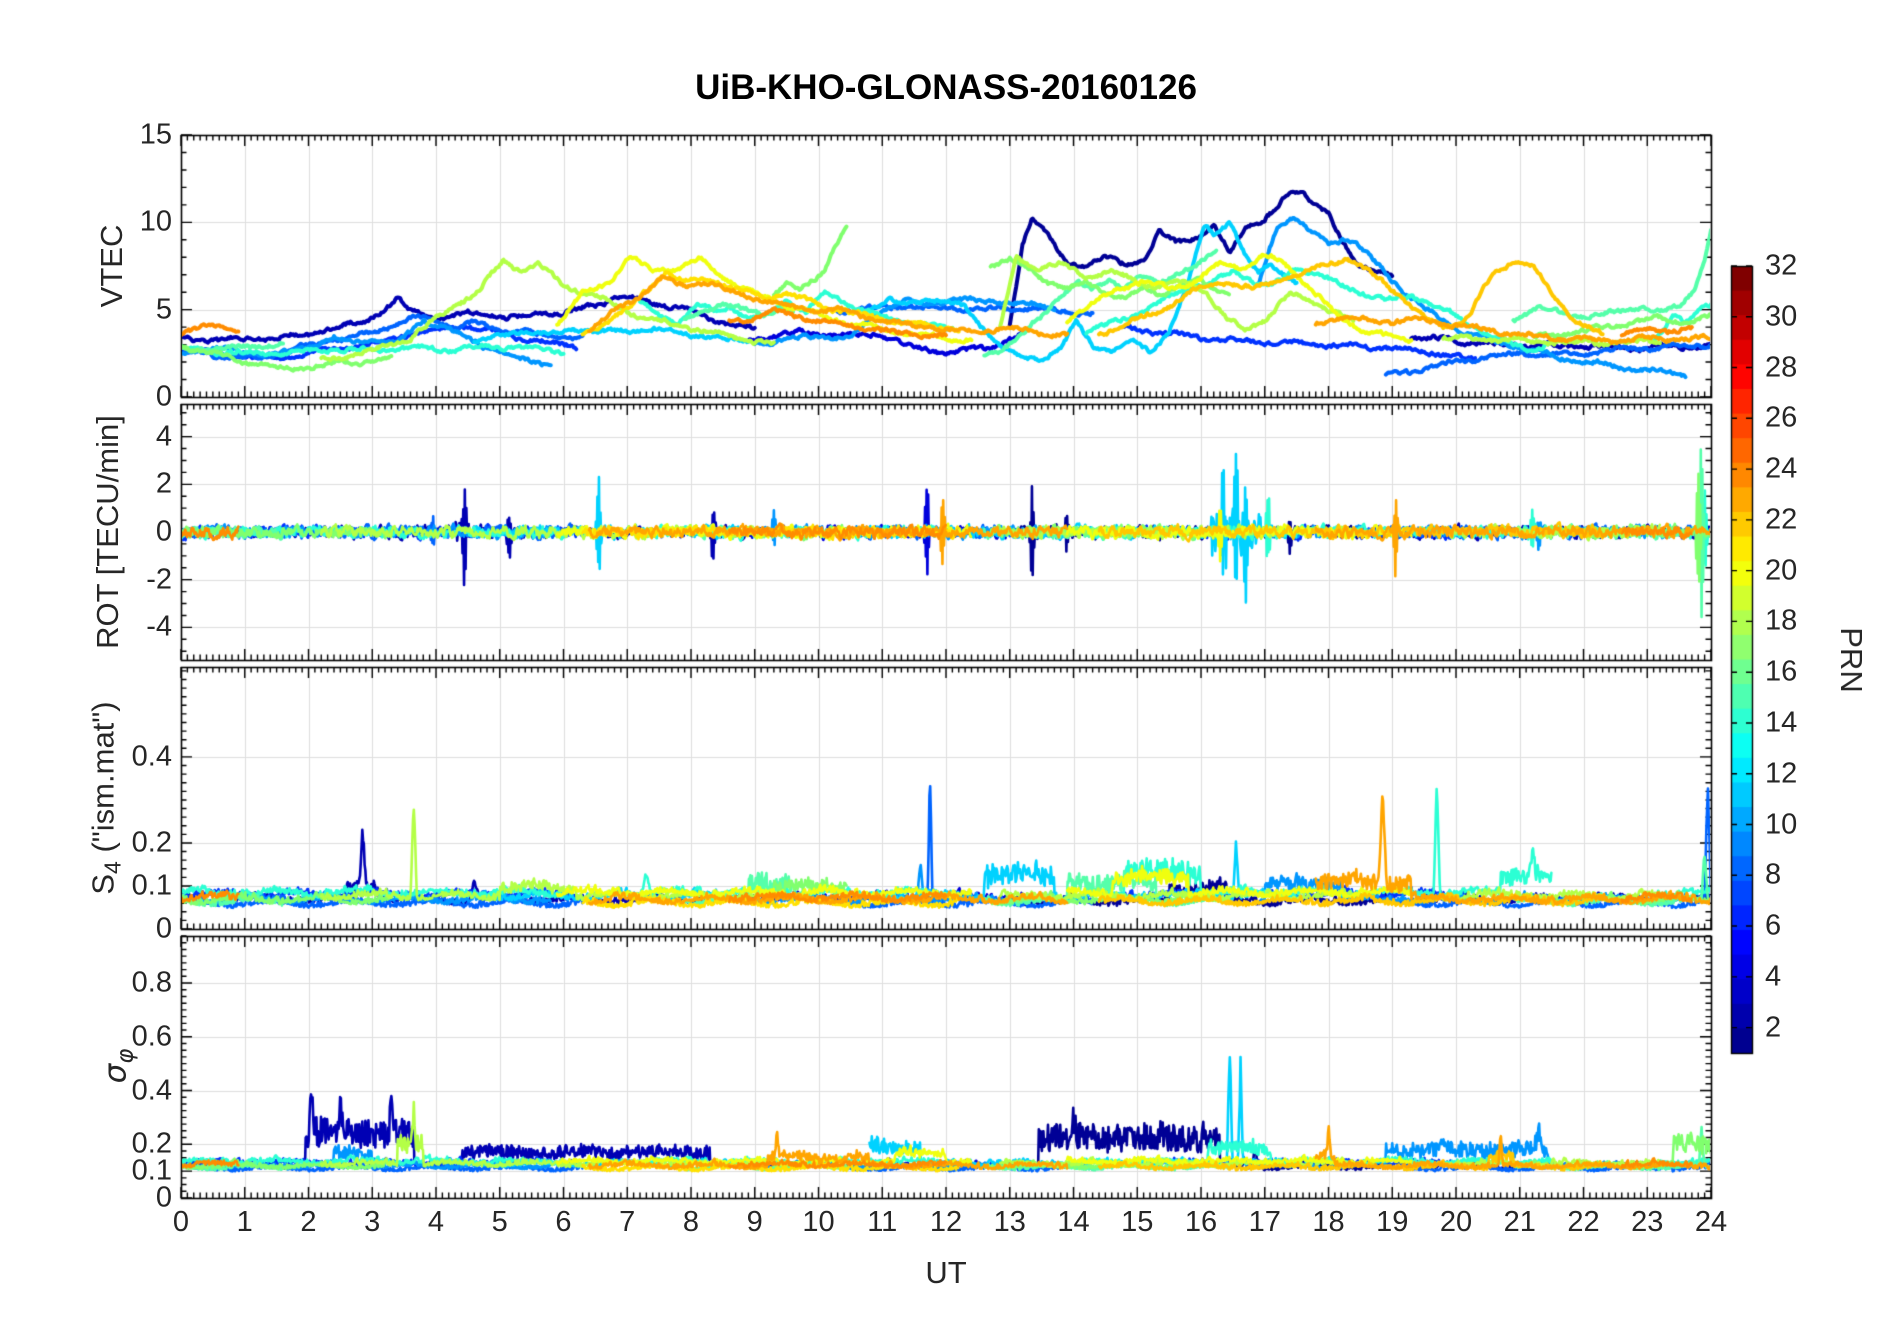 This screenshot has height=1330, width=1902. Describe the element at coordinates (105, 797) in the screenshot. I see `s4-axis-label: S4 ("ism.mat")` at that location.